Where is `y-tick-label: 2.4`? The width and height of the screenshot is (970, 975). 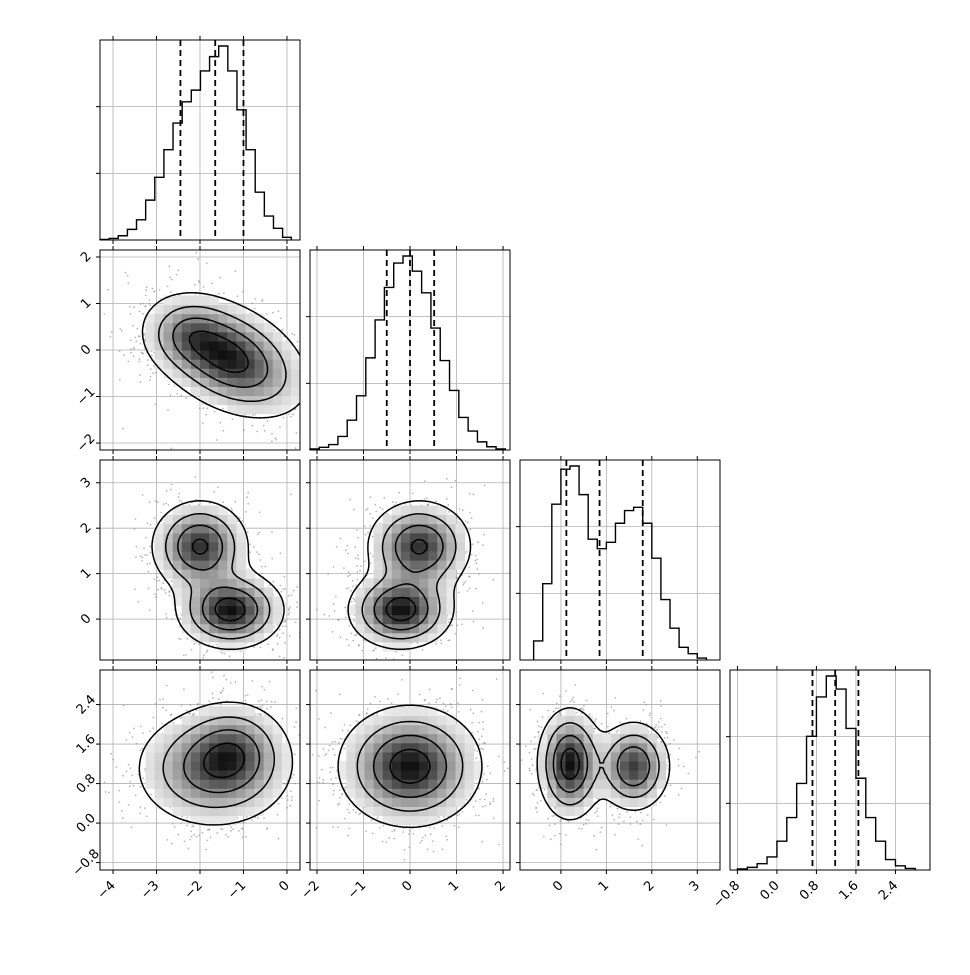
y-tick-label: 2.4 is located at coordinates (86, 704).